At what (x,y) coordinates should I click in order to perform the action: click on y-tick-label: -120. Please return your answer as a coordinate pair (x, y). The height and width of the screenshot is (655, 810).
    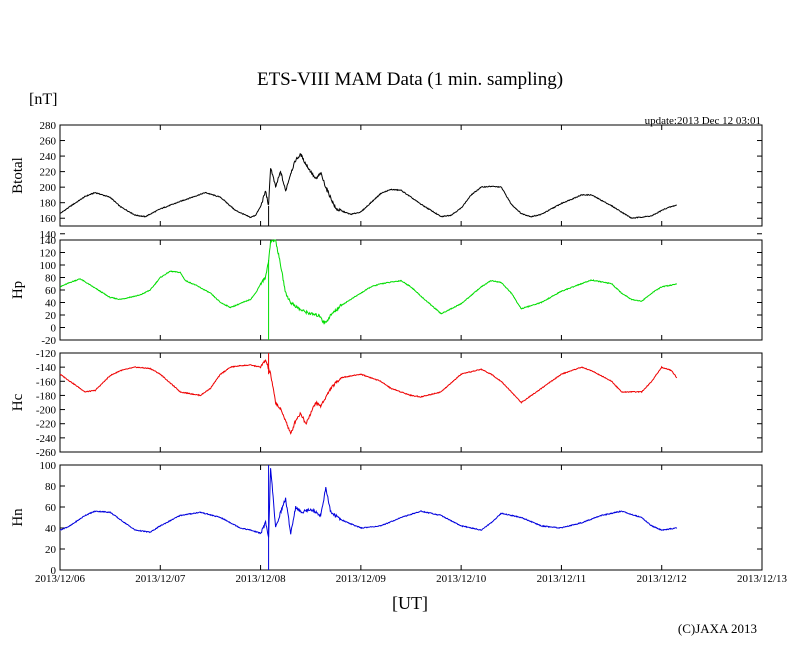
    Looking at the image, I should click on (46, 354).